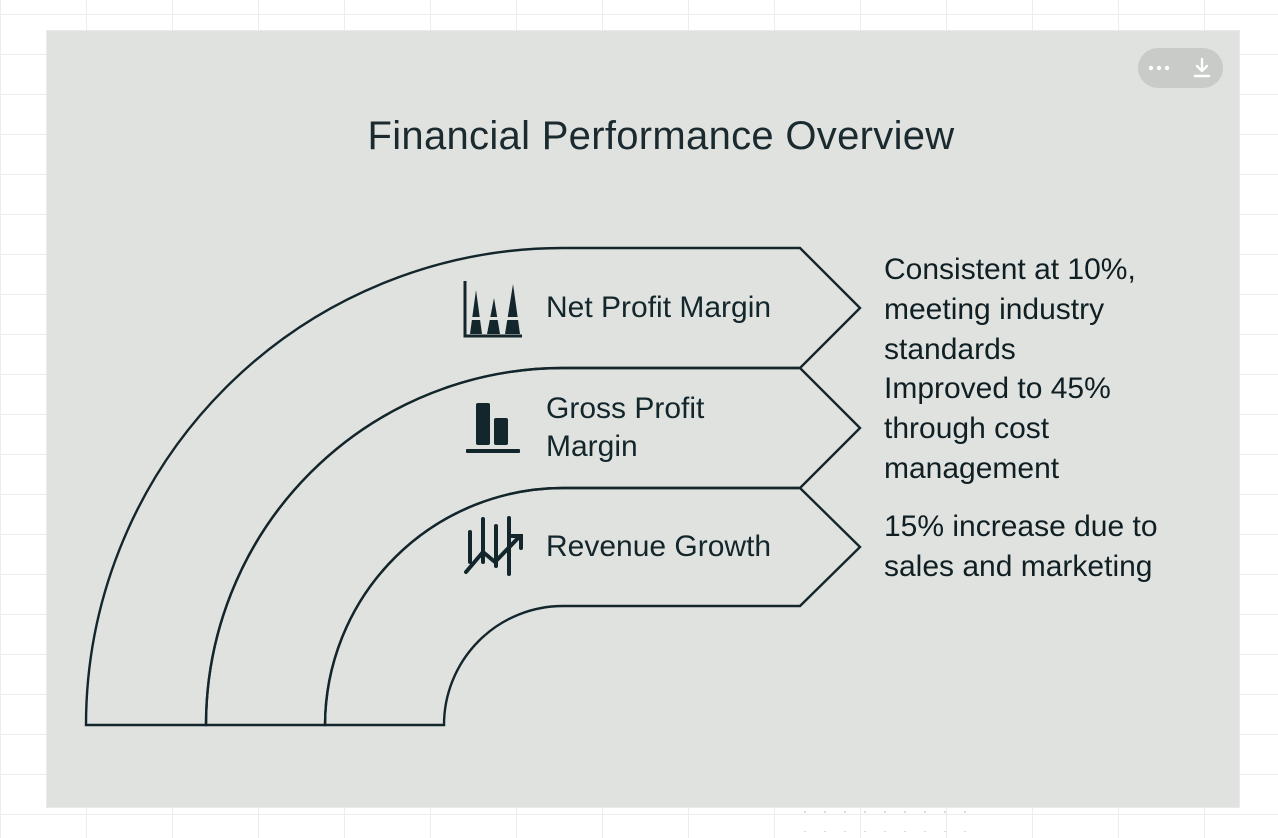 This screenshot has height=838, width=1278. Describe the element at coordinates (659, 546) in the screenshot. I see `label-revenue-growth: Revenue Growth` at that location.